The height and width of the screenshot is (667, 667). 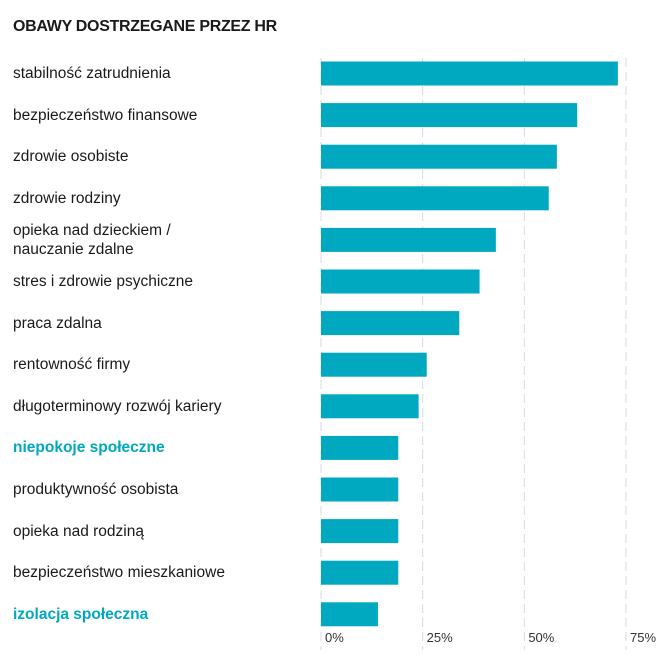 I want to click on x-tick-label: 25%, so click(x=439, y=637).